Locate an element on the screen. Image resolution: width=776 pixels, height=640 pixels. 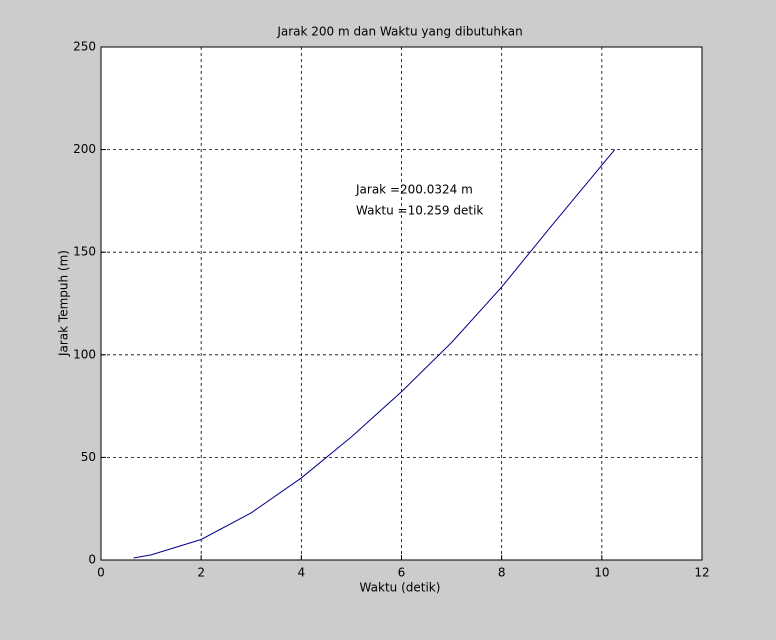
y-tick-label: 250 is located at coordinates (84, 47).